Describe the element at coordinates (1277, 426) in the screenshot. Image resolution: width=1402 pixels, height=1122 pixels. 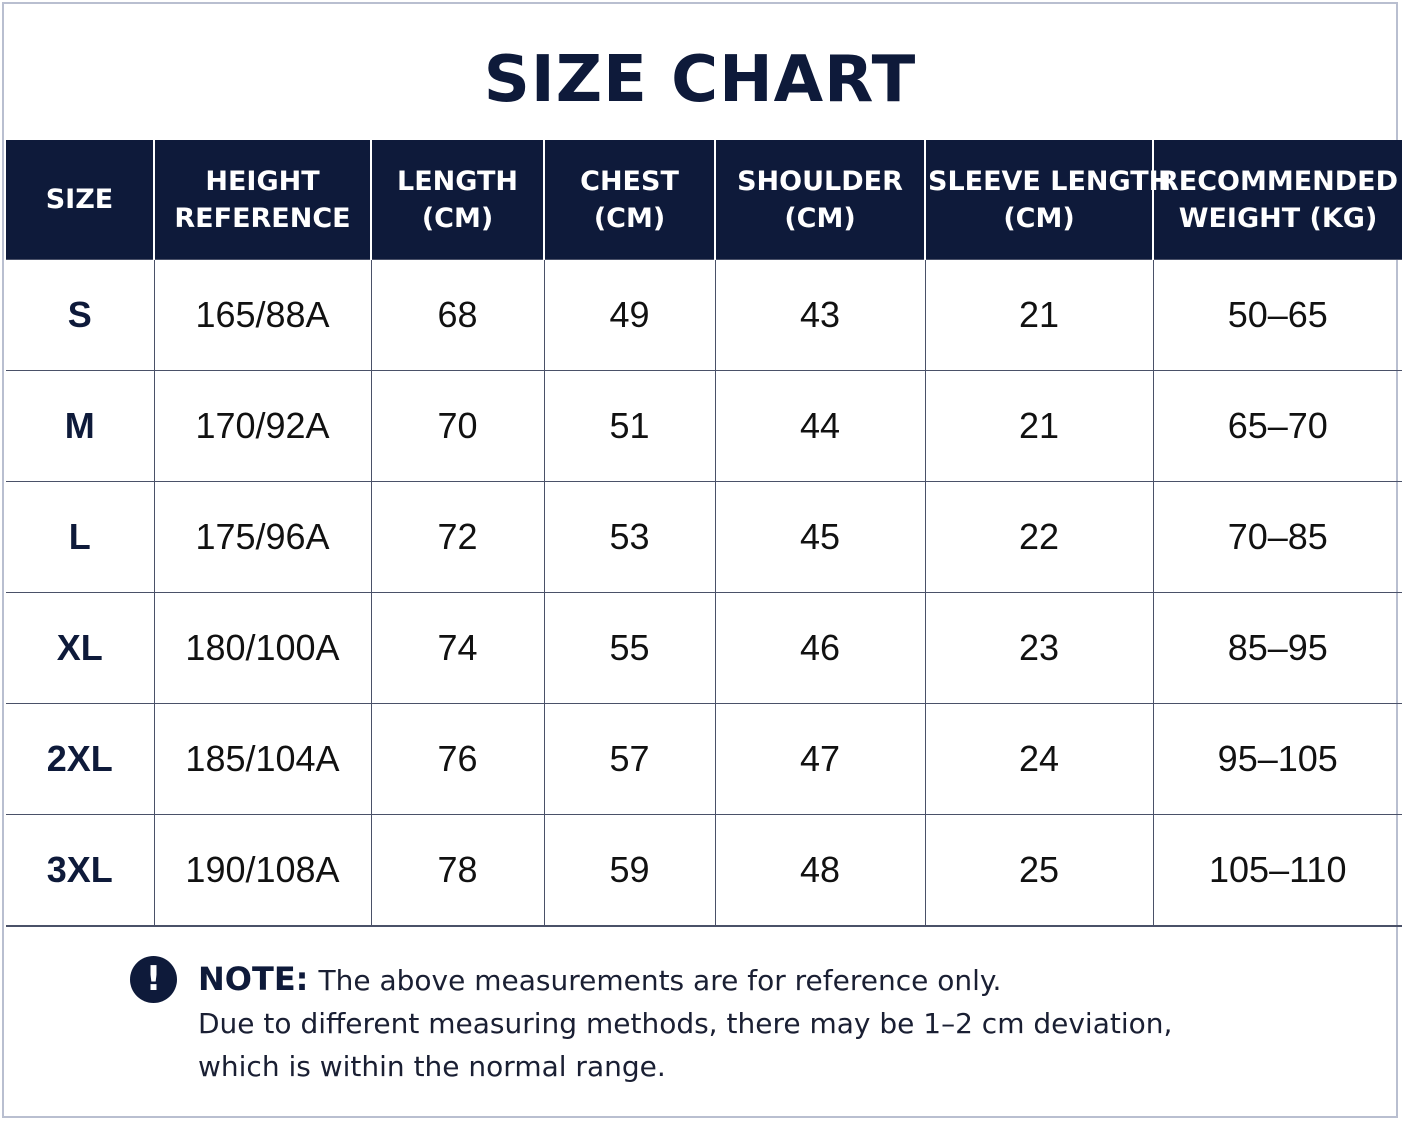
I see `recommended-weight-cell: 65–70` at that location.